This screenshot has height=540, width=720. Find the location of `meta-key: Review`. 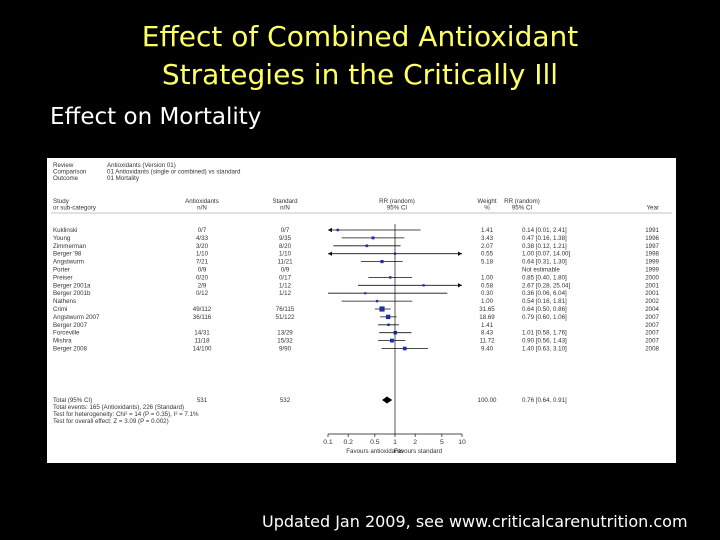

meta-key: Review is located at coordinates (63, 165).